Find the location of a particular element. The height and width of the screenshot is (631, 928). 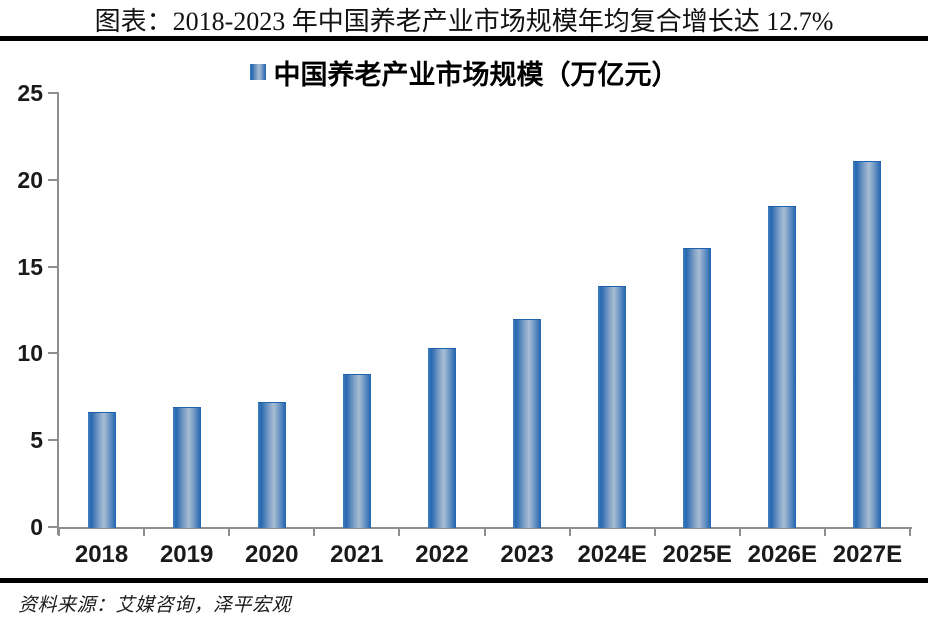

source-note: 资料来源：艾媒咨询，泽平宏观 is located at coordinates (155, 605).